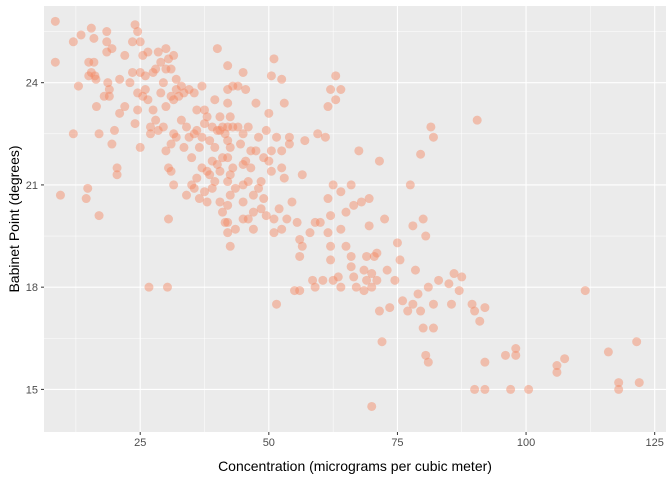 The height and width of the screenshot is (480, 672). What do you see at coordinates (655, 443) in the screenshot?
I see `x-tick-label: 125` at bounding box center [655, 443].